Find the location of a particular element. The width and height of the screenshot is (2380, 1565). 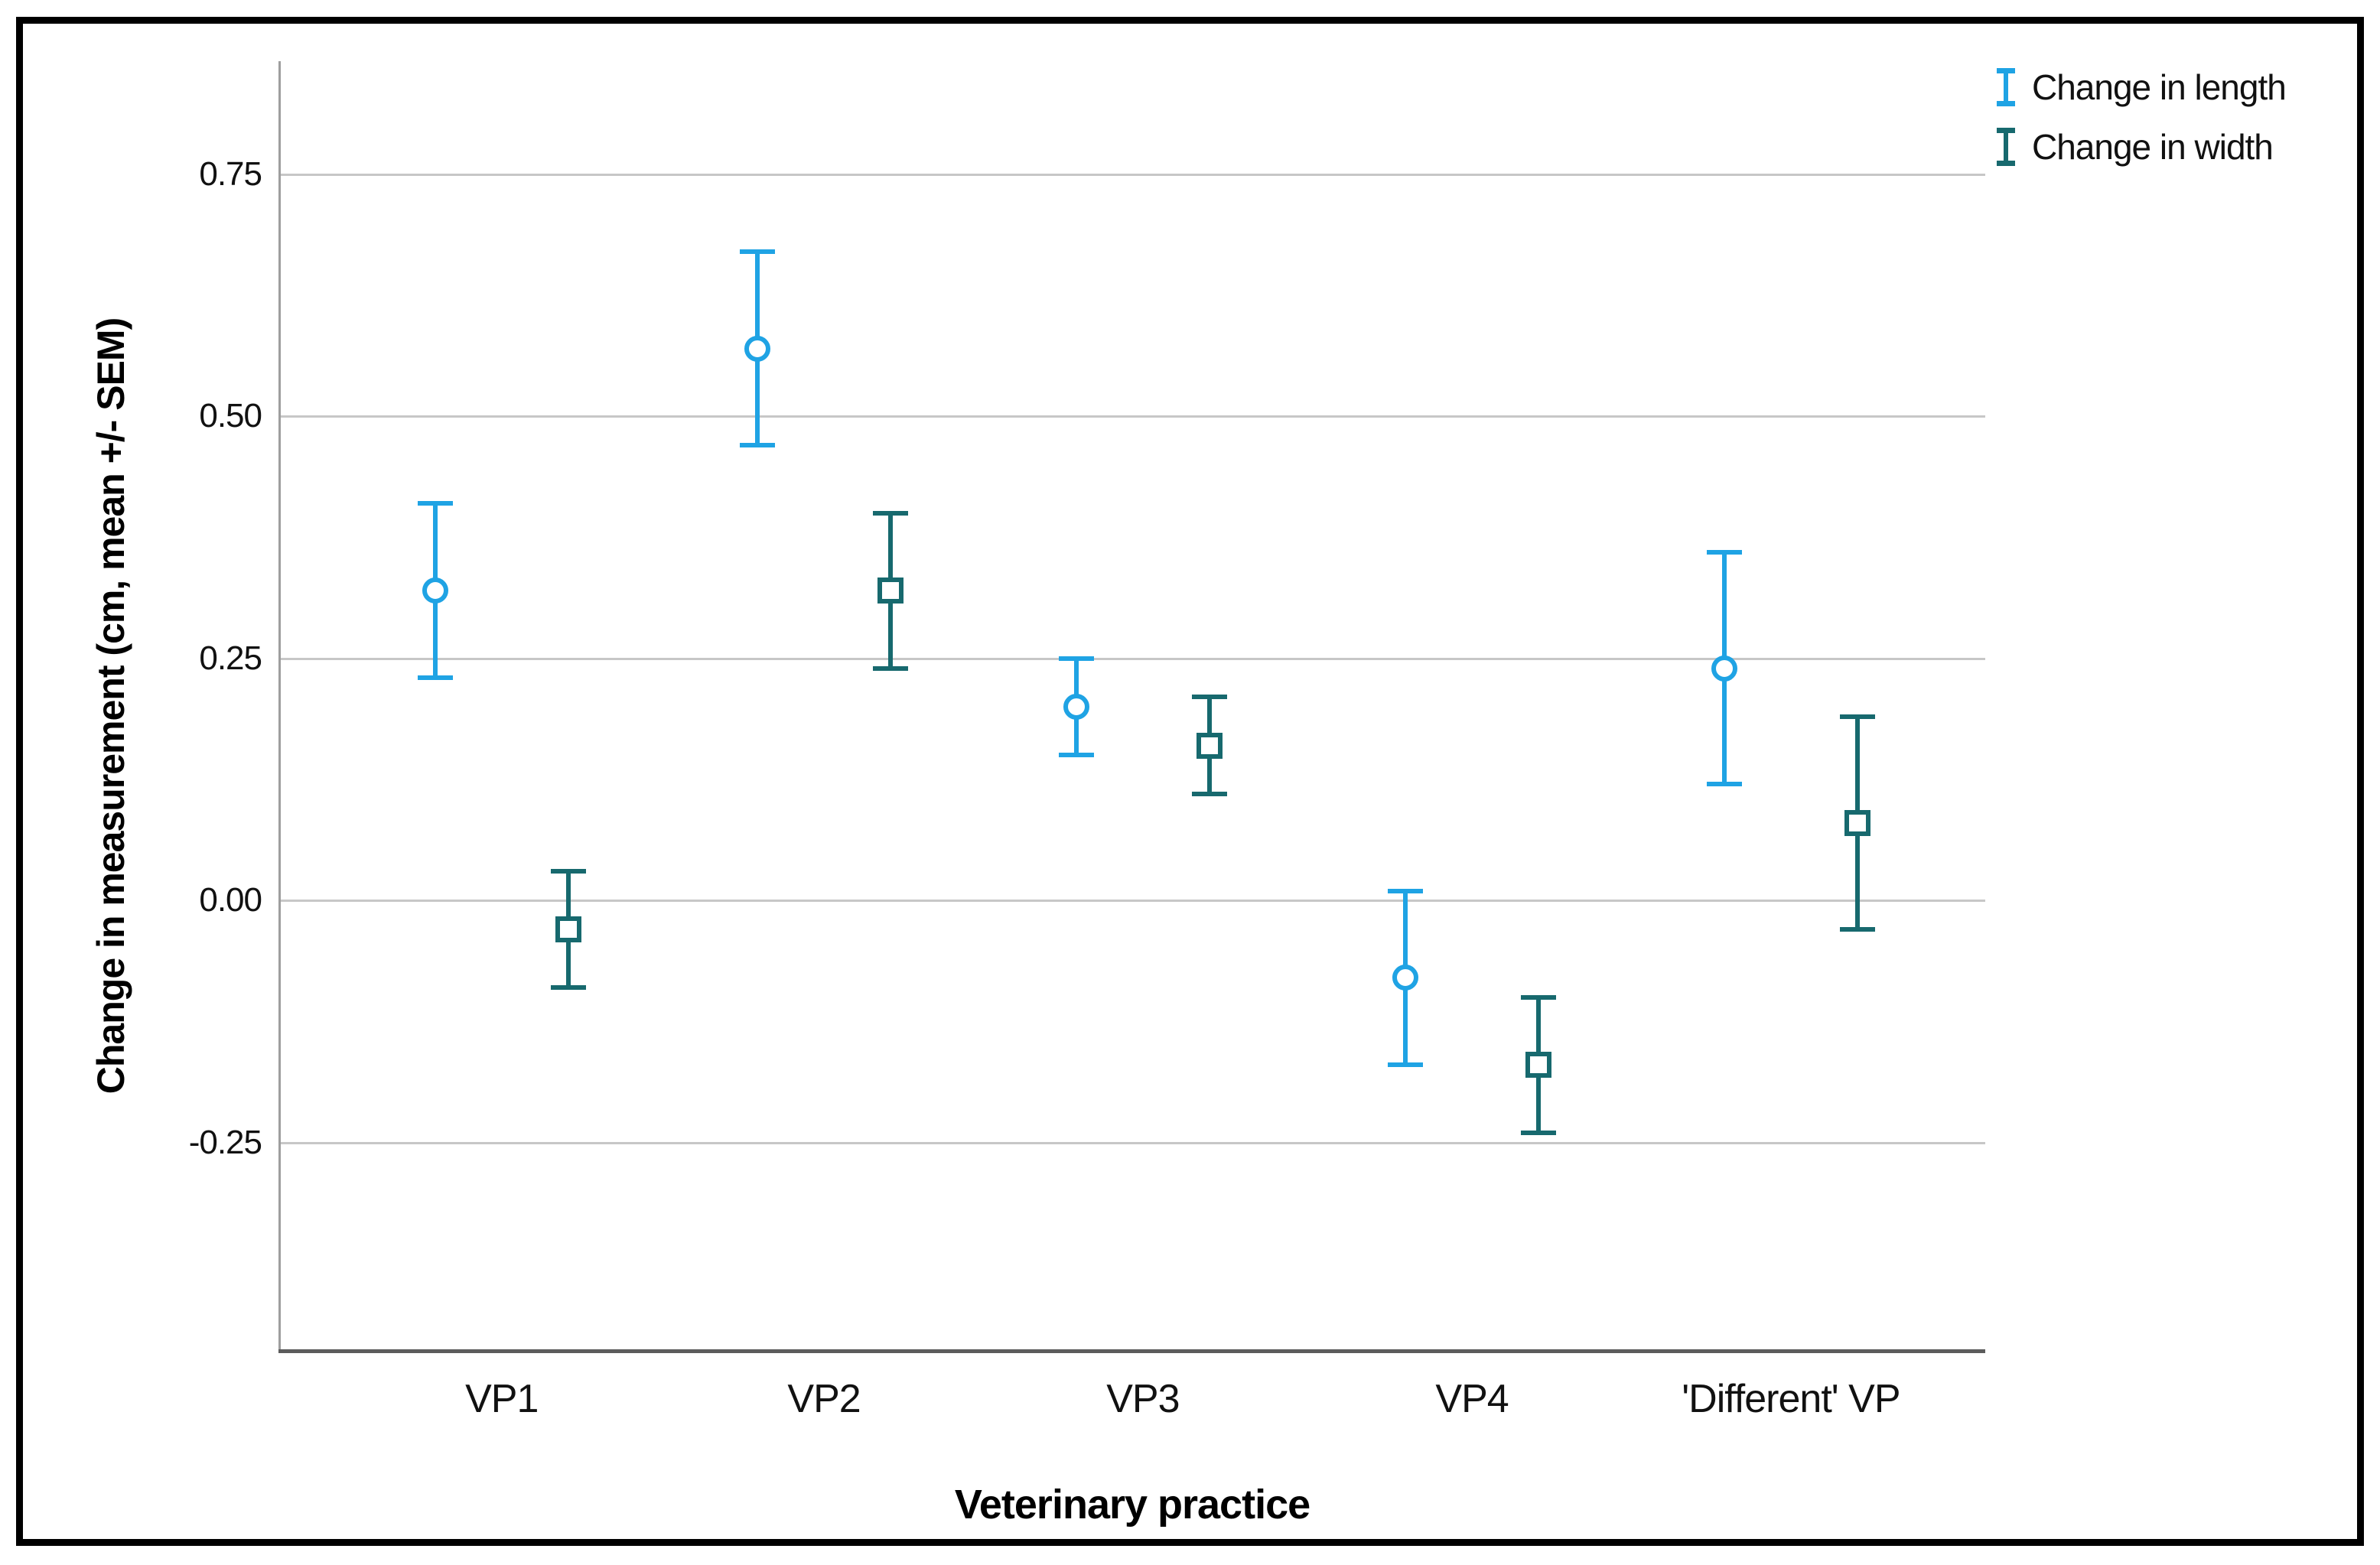

y-tick-label: 0.00 is located at coordinates (230, 900).